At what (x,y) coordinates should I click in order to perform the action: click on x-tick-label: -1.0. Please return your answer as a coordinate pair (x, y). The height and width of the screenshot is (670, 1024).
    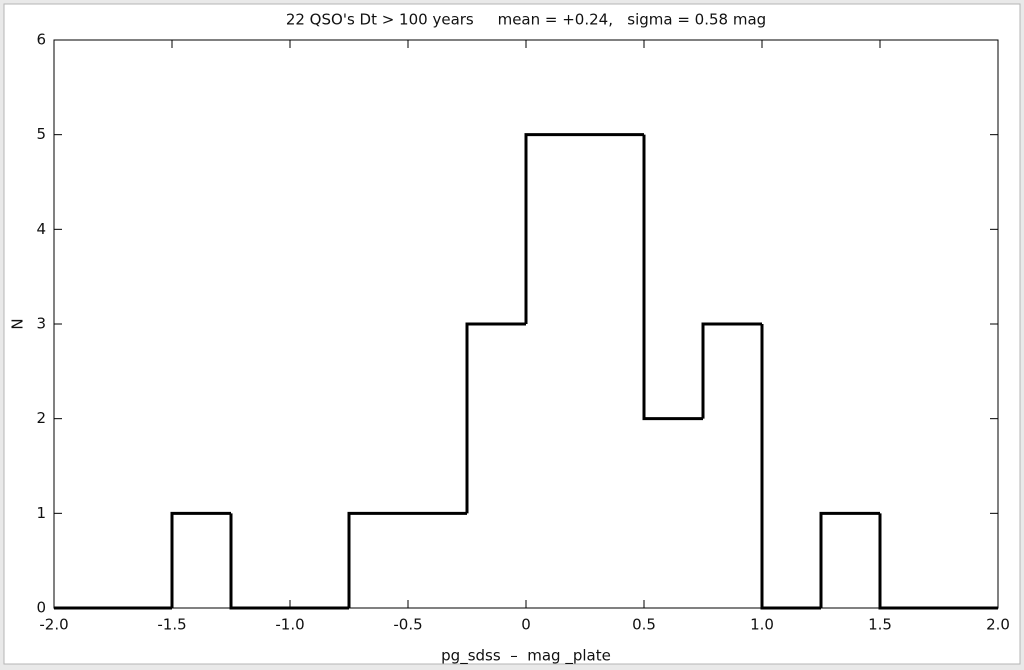
    Looking at the image, I should click on (289, 625).